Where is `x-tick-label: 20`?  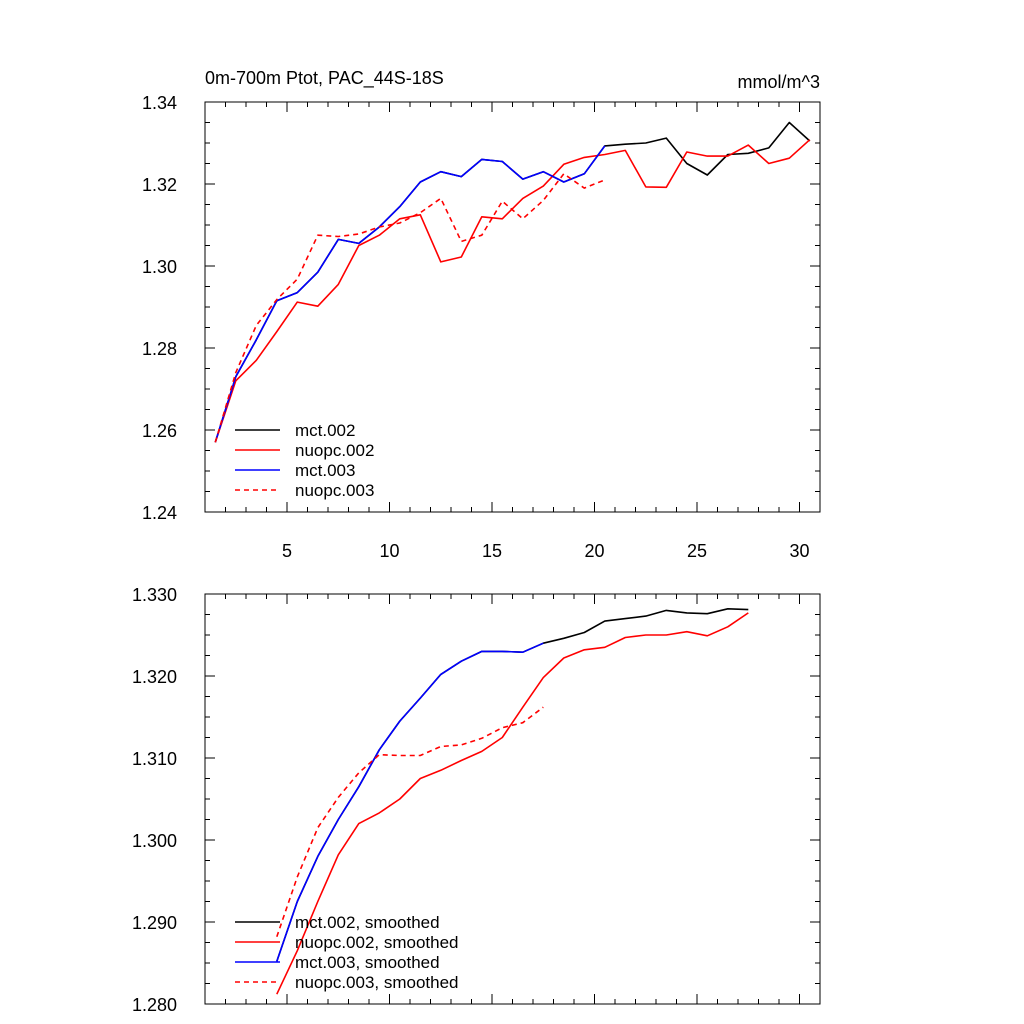 x-tick-label: 20 is located at coordinates (594, 551).